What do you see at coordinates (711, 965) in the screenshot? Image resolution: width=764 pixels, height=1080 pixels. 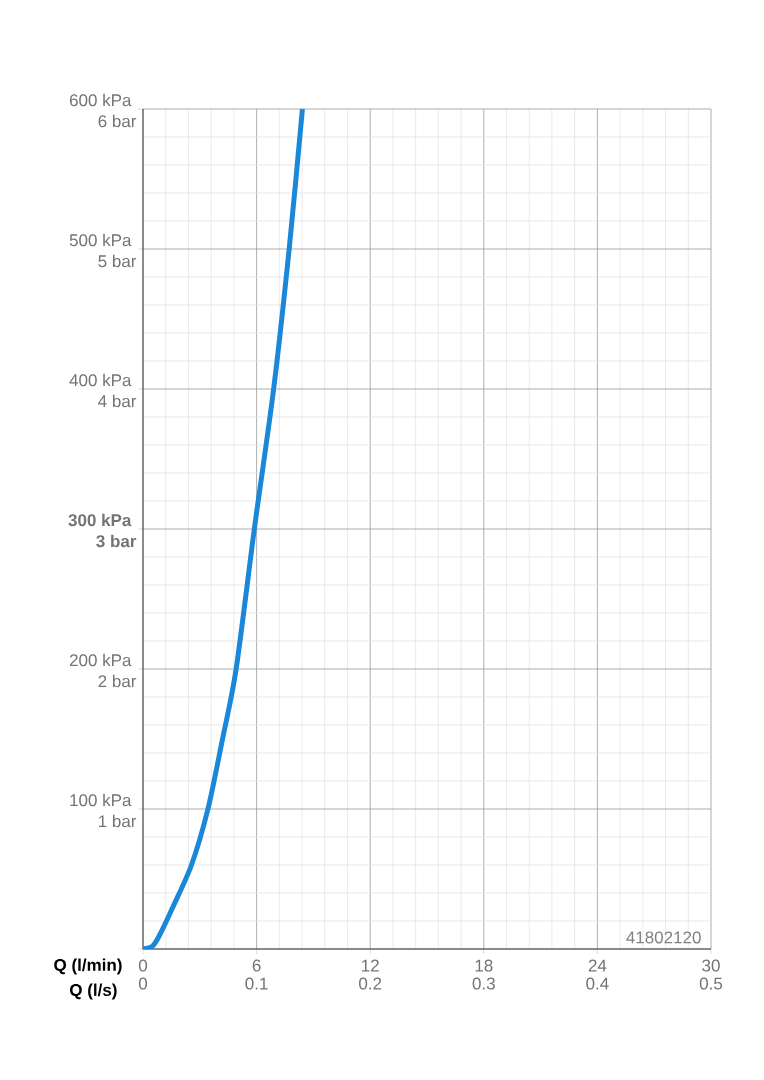 I see `x-tick-label: 30` at bounding box center [711, 965].